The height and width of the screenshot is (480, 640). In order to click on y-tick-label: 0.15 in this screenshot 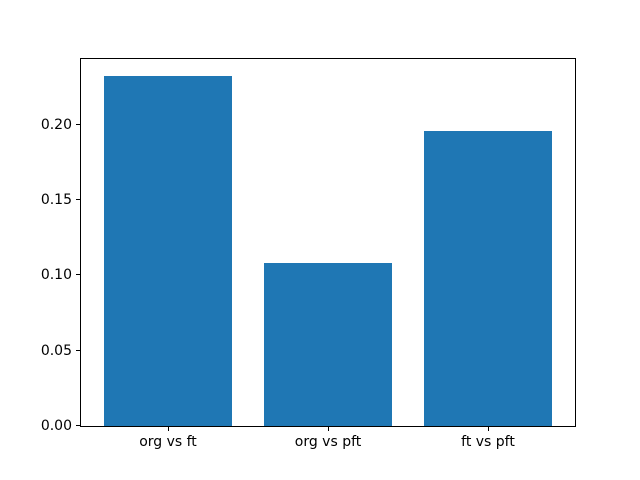, I will do `click(56, 200)`.